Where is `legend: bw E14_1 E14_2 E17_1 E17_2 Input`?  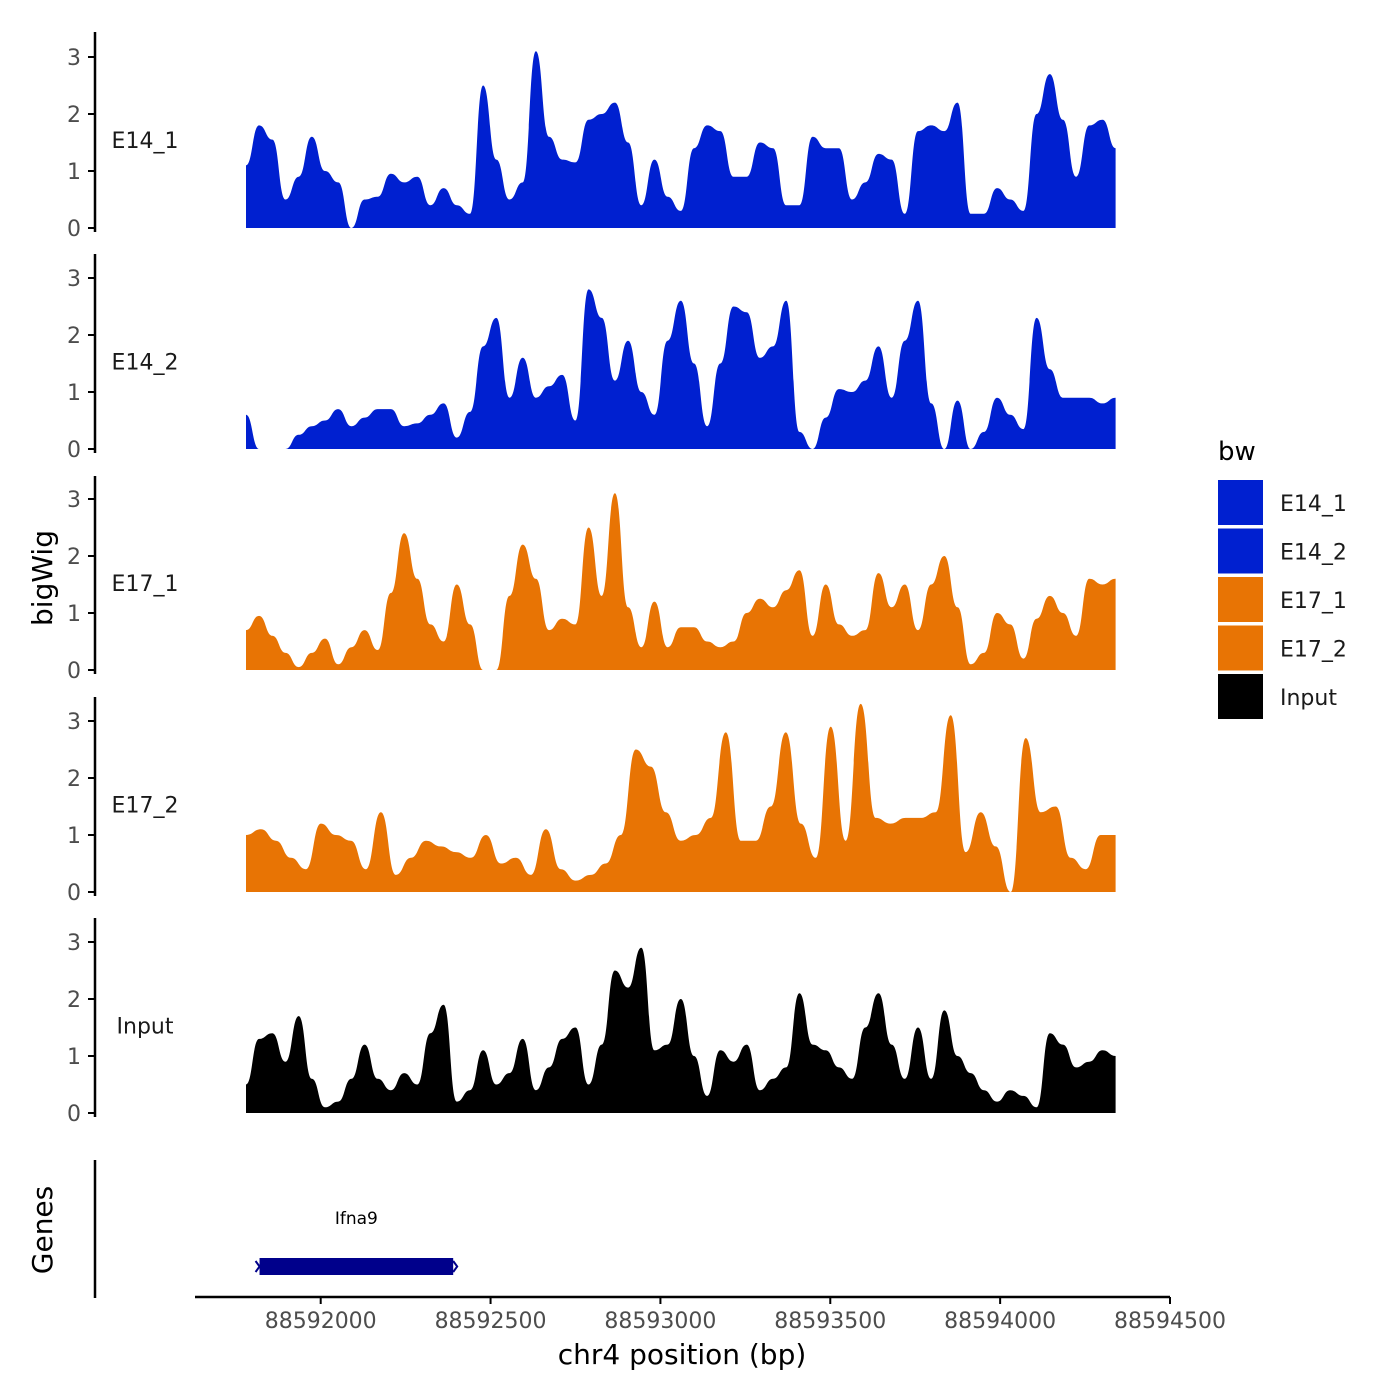 legend: bw E14_1 E14_2 E17_1 E17_2 Input is located at coordinates (1282, 578).